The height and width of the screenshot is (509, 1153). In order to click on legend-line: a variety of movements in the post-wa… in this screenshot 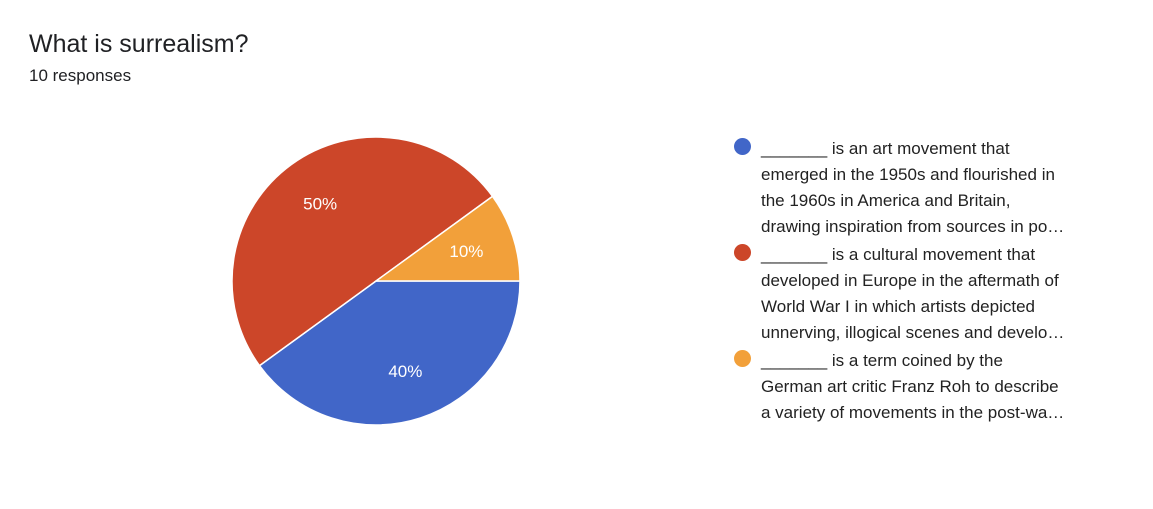, I will do `click(913, 412)`.